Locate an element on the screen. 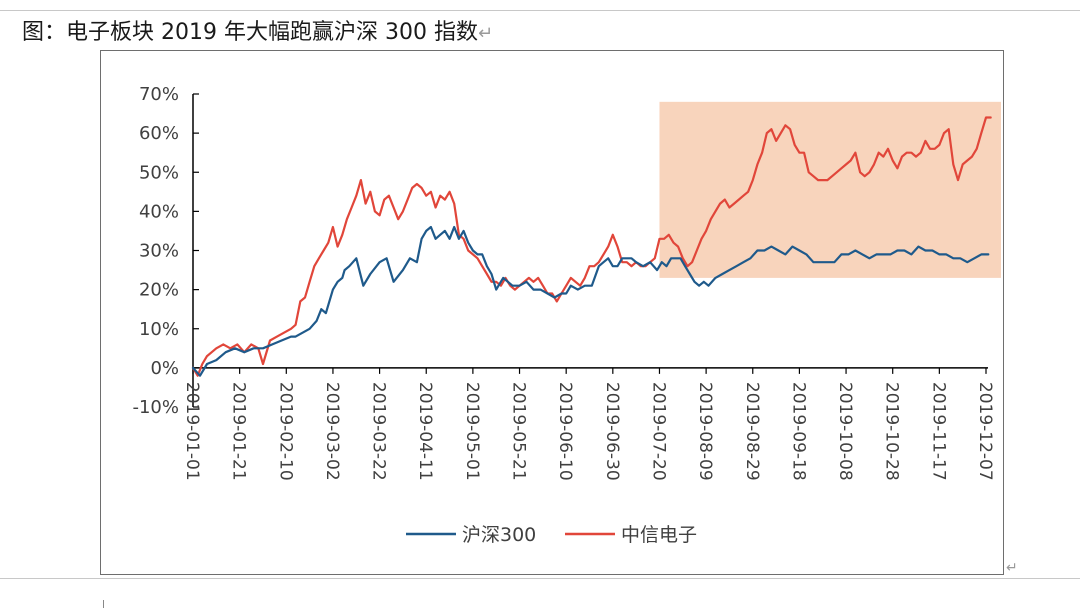 The image size is (1080, 612). highlight-region is located at coordinates (830, 189).